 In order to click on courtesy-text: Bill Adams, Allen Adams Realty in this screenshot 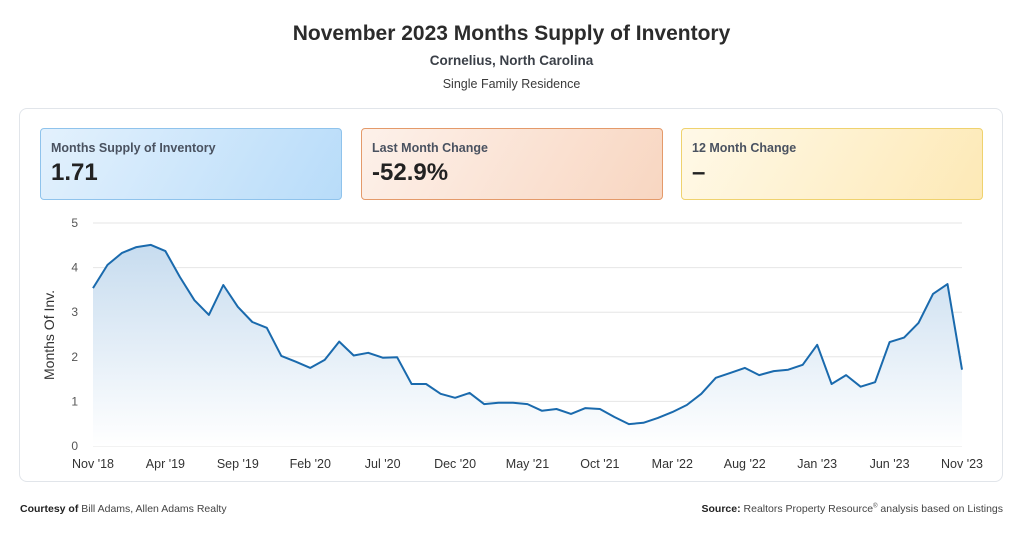, I will do `click(154, 509)`.